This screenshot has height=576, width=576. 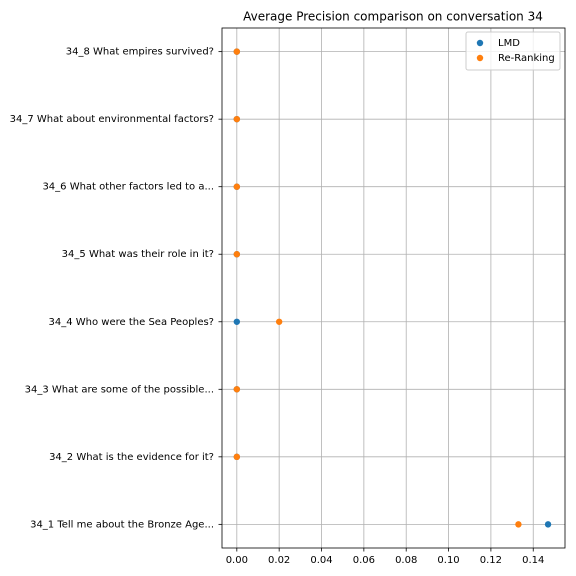 What do you see at coordinates (533, 560) in the screenshot?
I see `x-tick-label: 0.14` at bounding box center [533, 560].